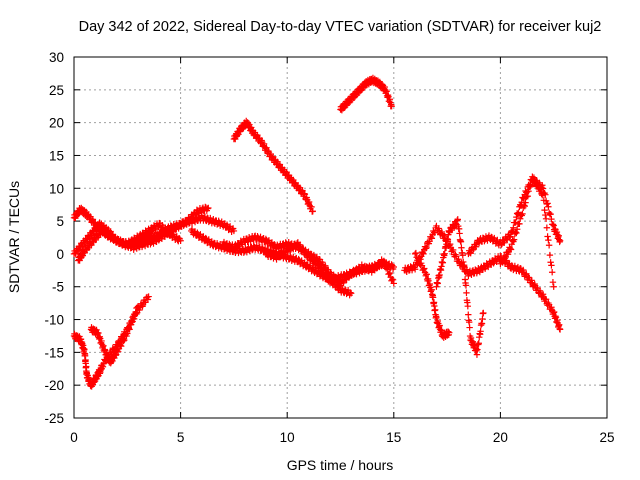  Describe the element at coordinates (606, 437) in the screenshot. I see `x-tick-label: 25` at that location.